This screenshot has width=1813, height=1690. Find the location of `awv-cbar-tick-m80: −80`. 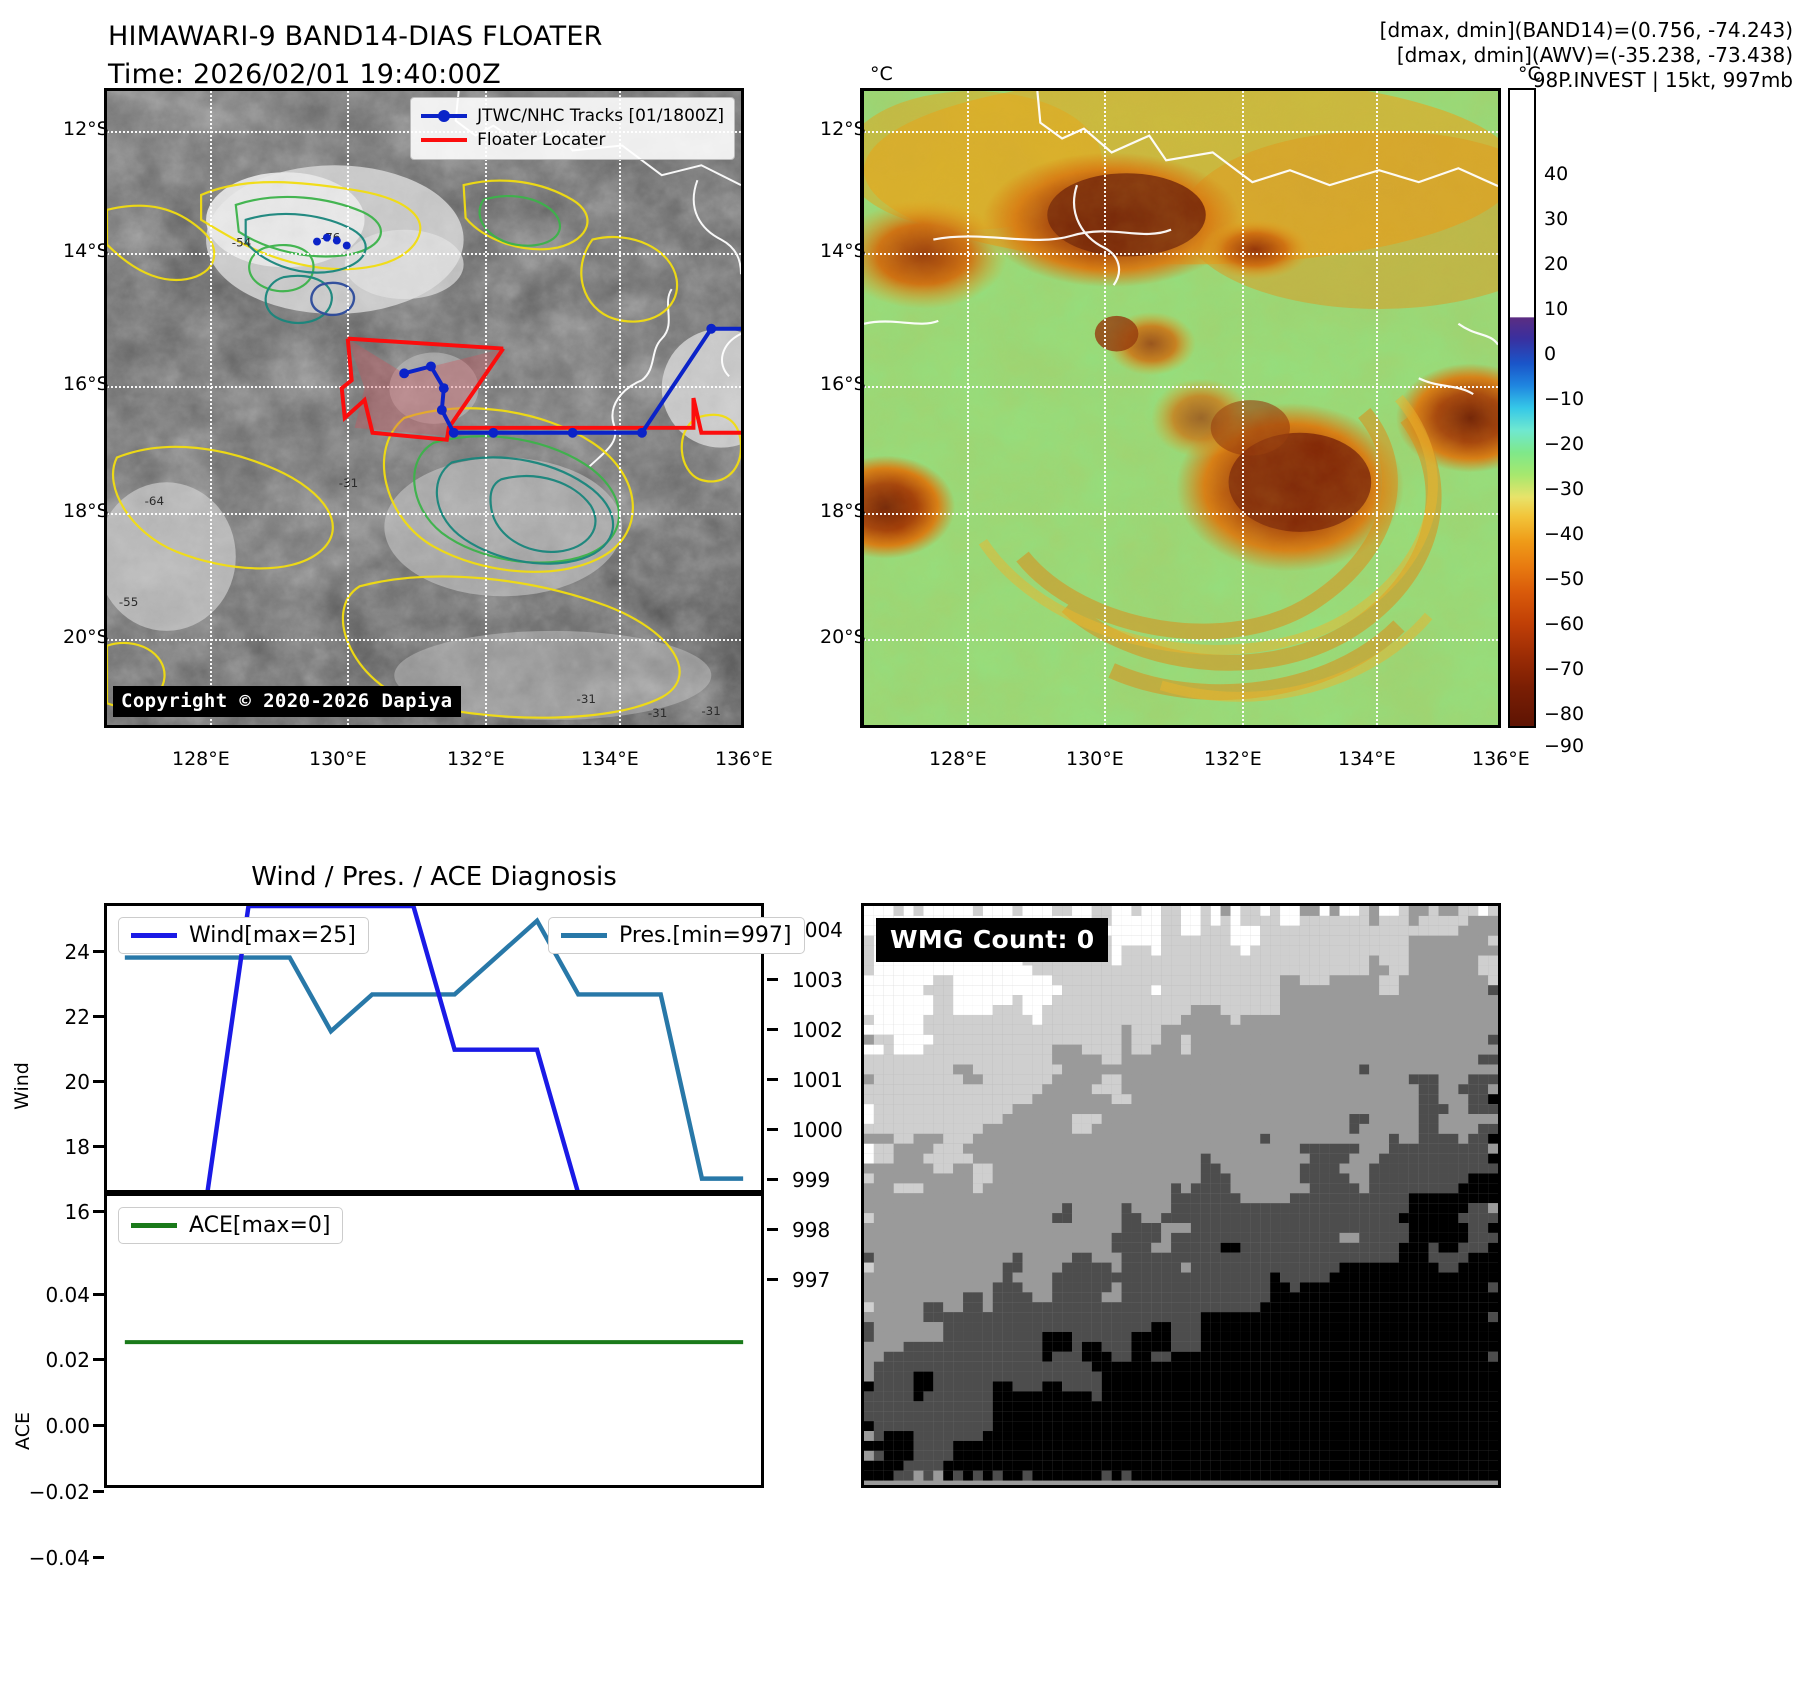

awv-cbar-tick-m80: −80 is located at coordinates (1564, 714).